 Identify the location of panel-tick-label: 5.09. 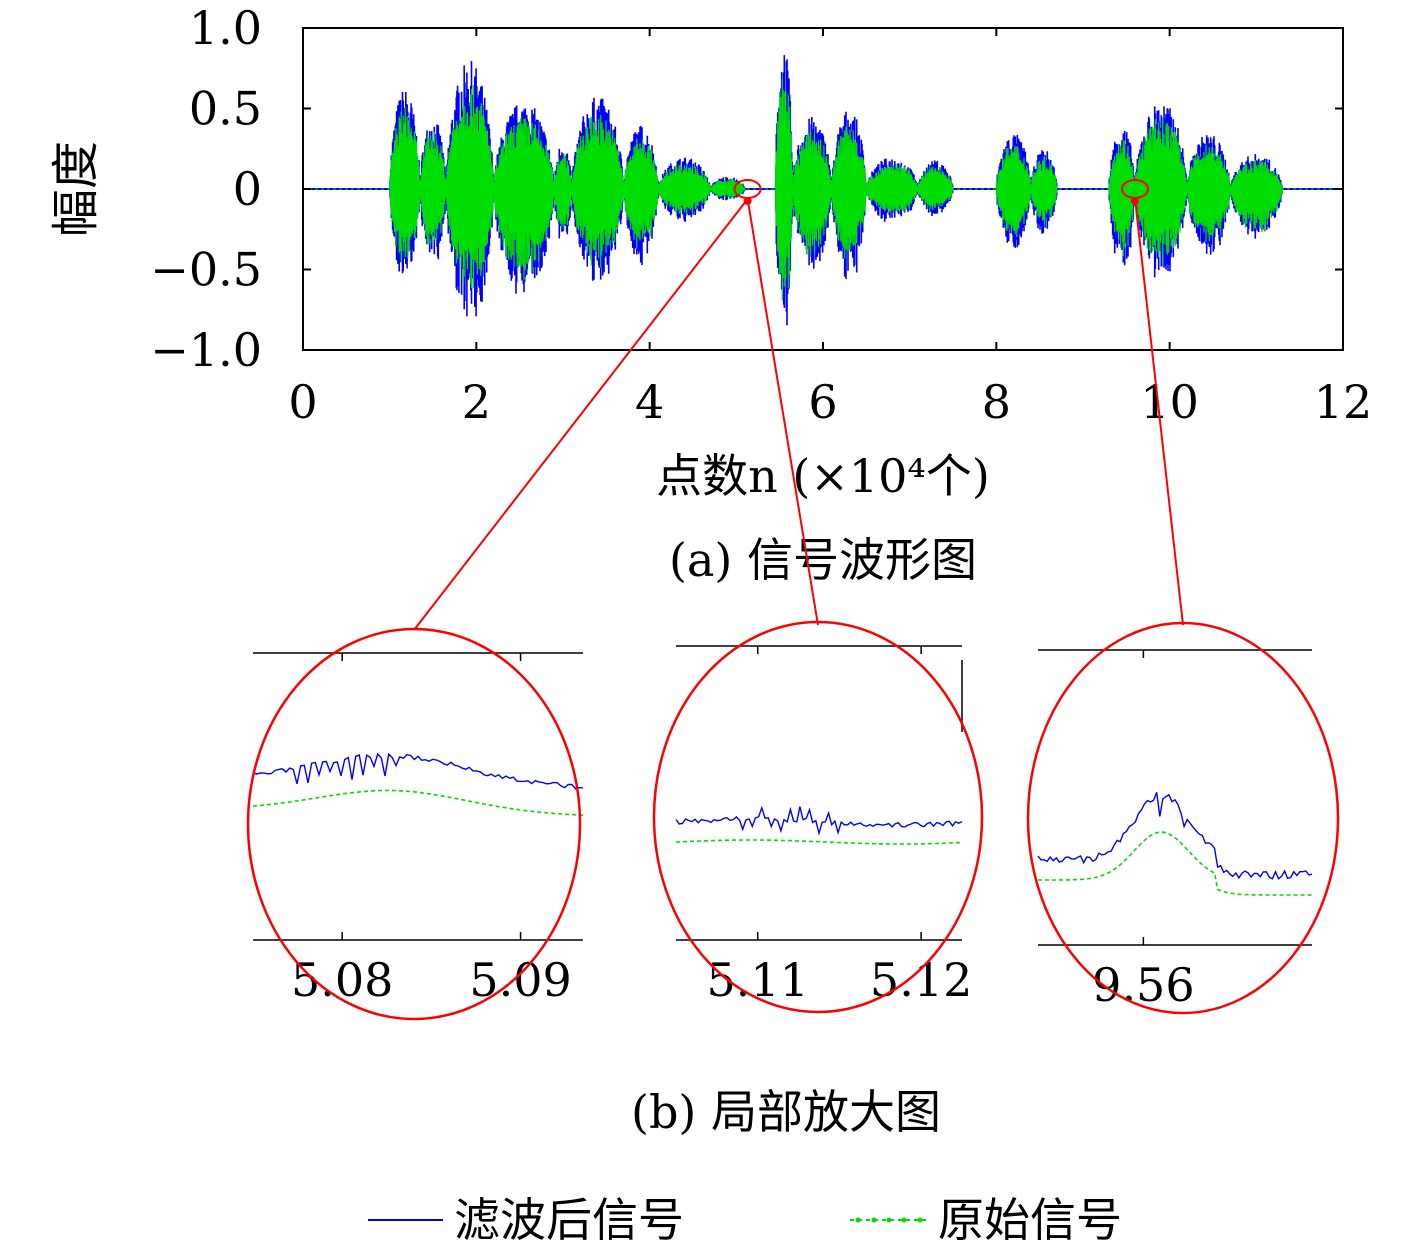
(520, 980).